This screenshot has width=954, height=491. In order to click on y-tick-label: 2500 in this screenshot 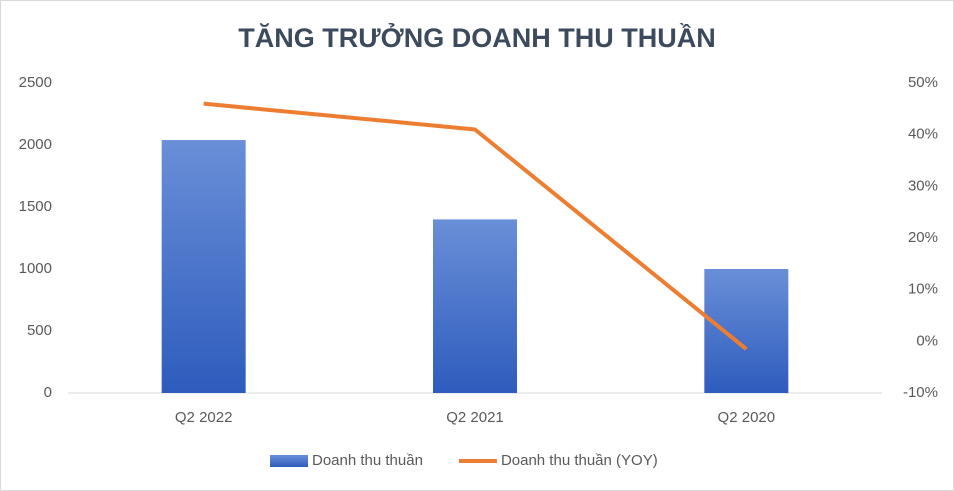, I will do `click(35, 82)`.